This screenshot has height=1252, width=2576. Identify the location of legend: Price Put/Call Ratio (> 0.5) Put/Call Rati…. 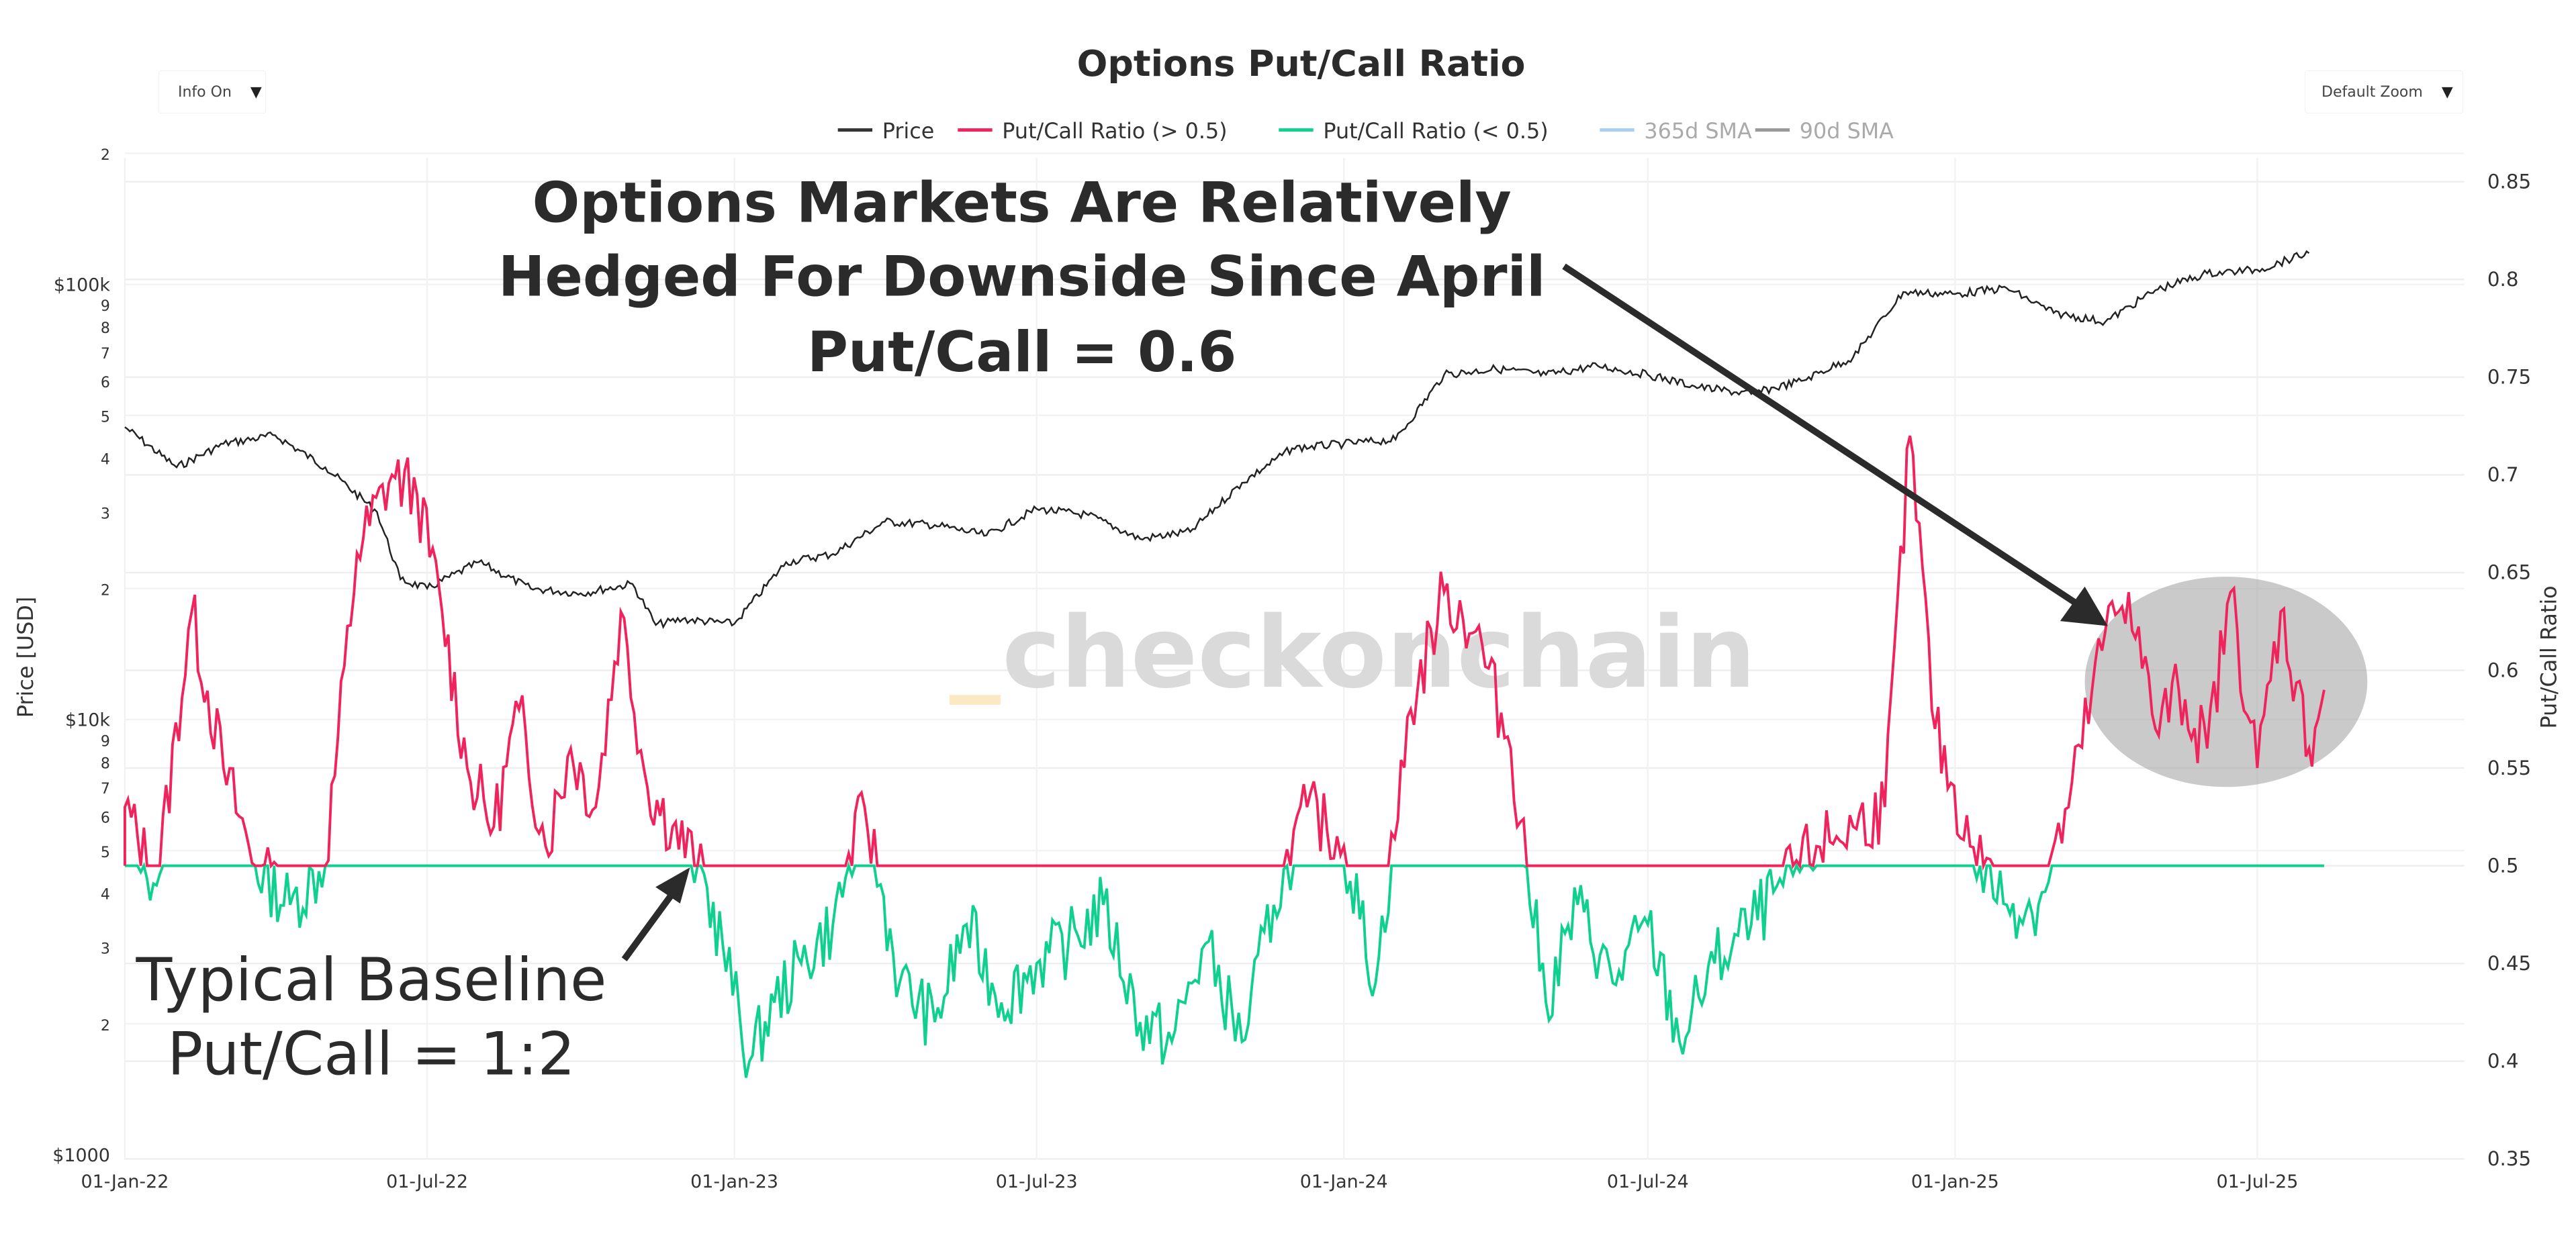
(1365, 131).